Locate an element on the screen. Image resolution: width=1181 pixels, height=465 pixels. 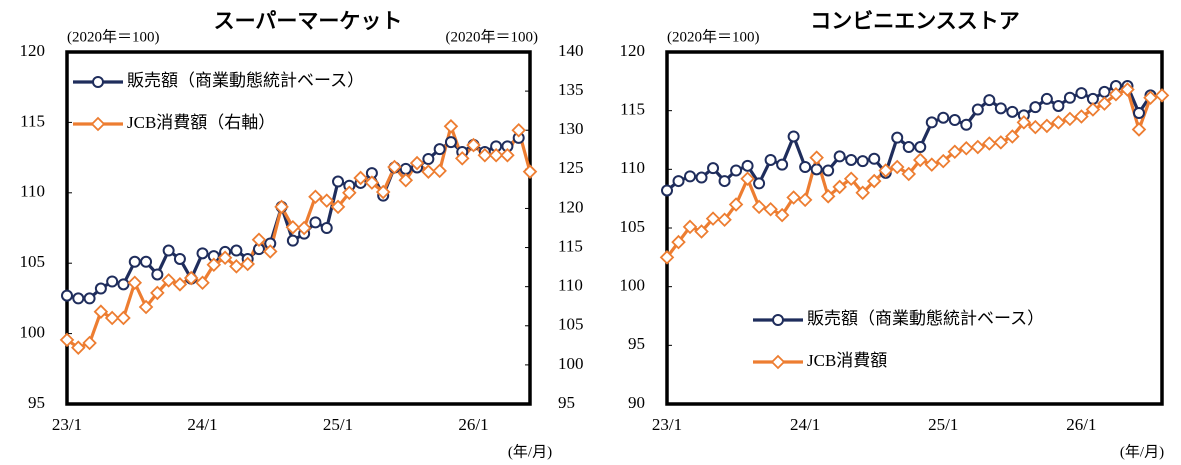
y2-tick-label: 140 is located at coordinates (571, 50).